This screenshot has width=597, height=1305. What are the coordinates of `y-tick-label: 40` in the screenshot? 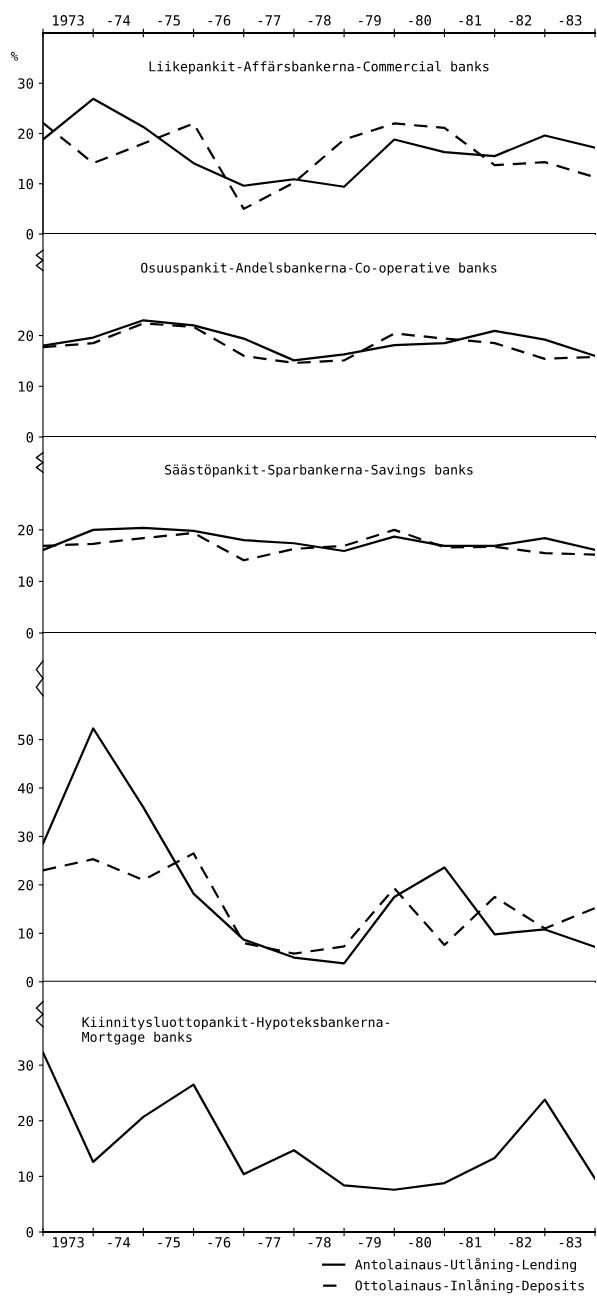 It's located at (25, 788).